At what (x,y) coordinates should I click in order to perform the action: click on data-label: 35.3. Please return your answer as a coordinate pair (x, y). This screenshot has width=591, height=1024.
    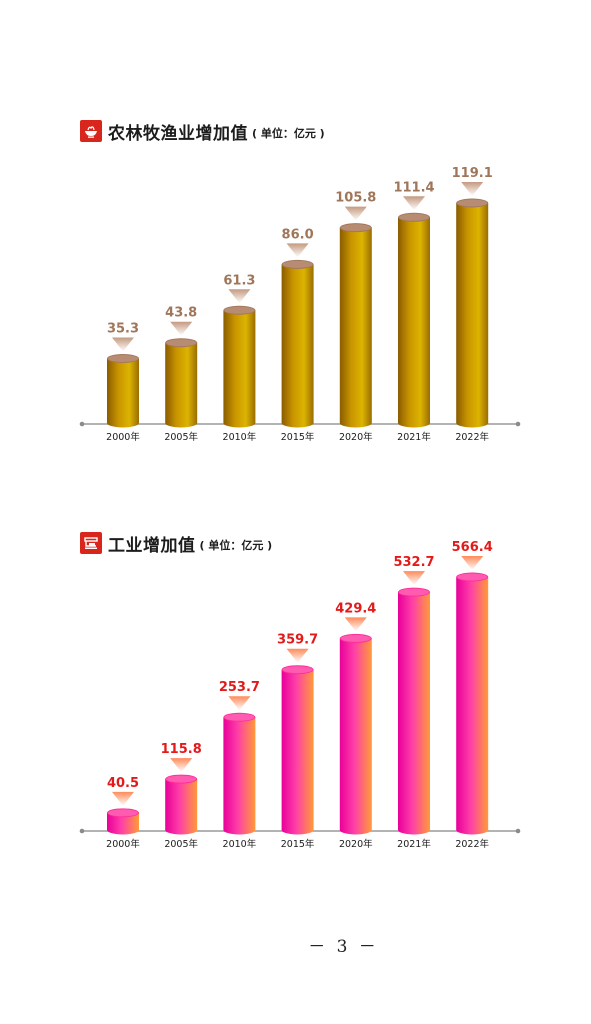
    Looking at the image, I should click on (123, 328).